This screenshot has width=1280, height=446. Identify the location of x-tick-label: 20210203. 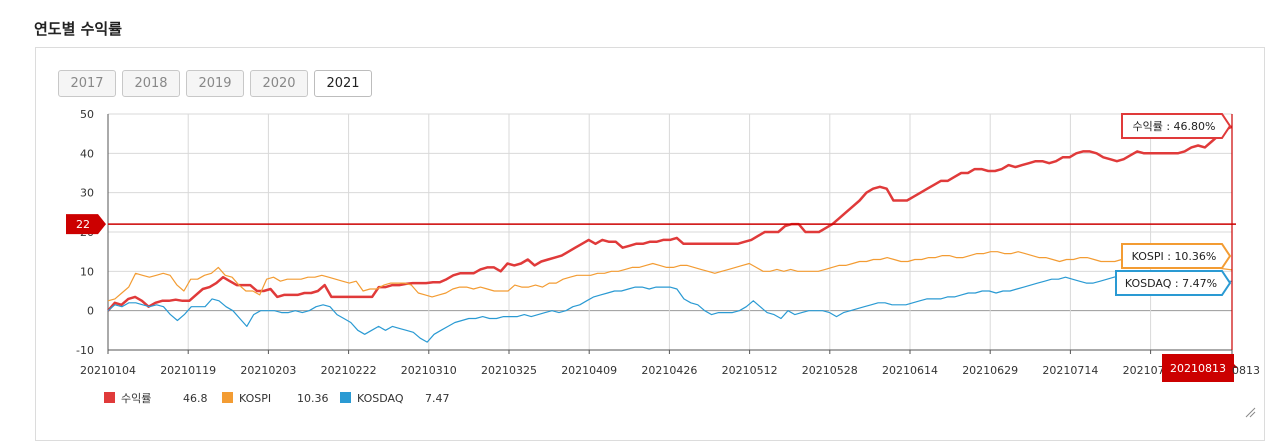
(268, 370).